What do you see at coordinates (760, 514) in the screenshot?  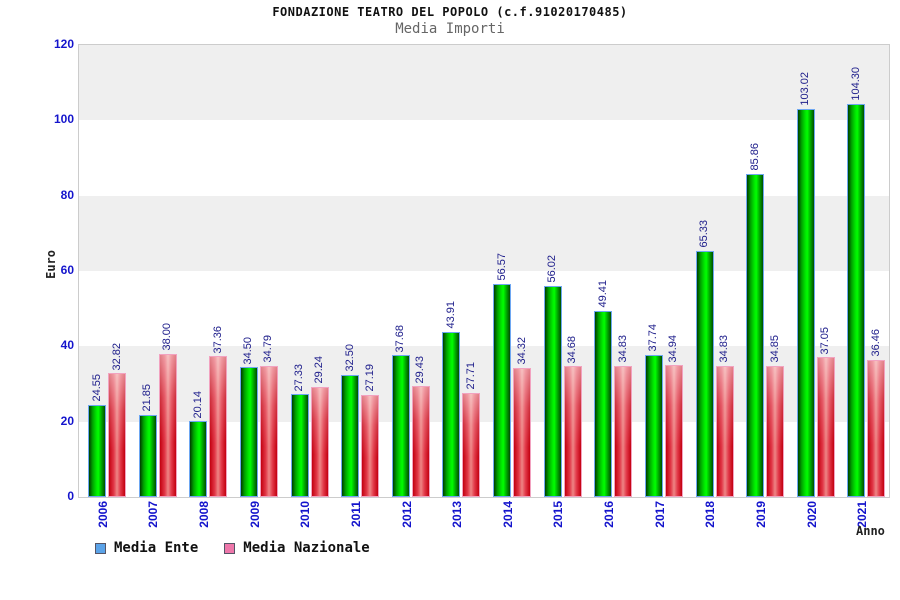 I see `x-tick-label: 2019` at bounding box center [760, 514].